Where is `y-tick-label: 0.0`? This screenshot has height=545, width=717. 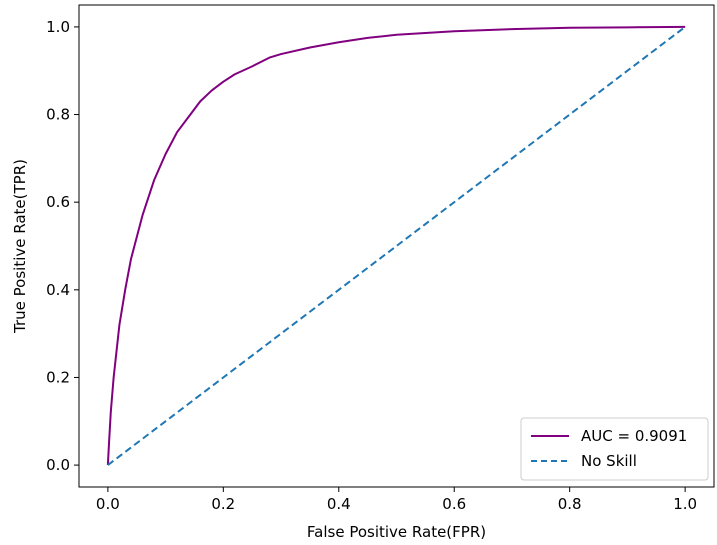
y-tick-label: 0.0 is located at coordinates (58, 465).